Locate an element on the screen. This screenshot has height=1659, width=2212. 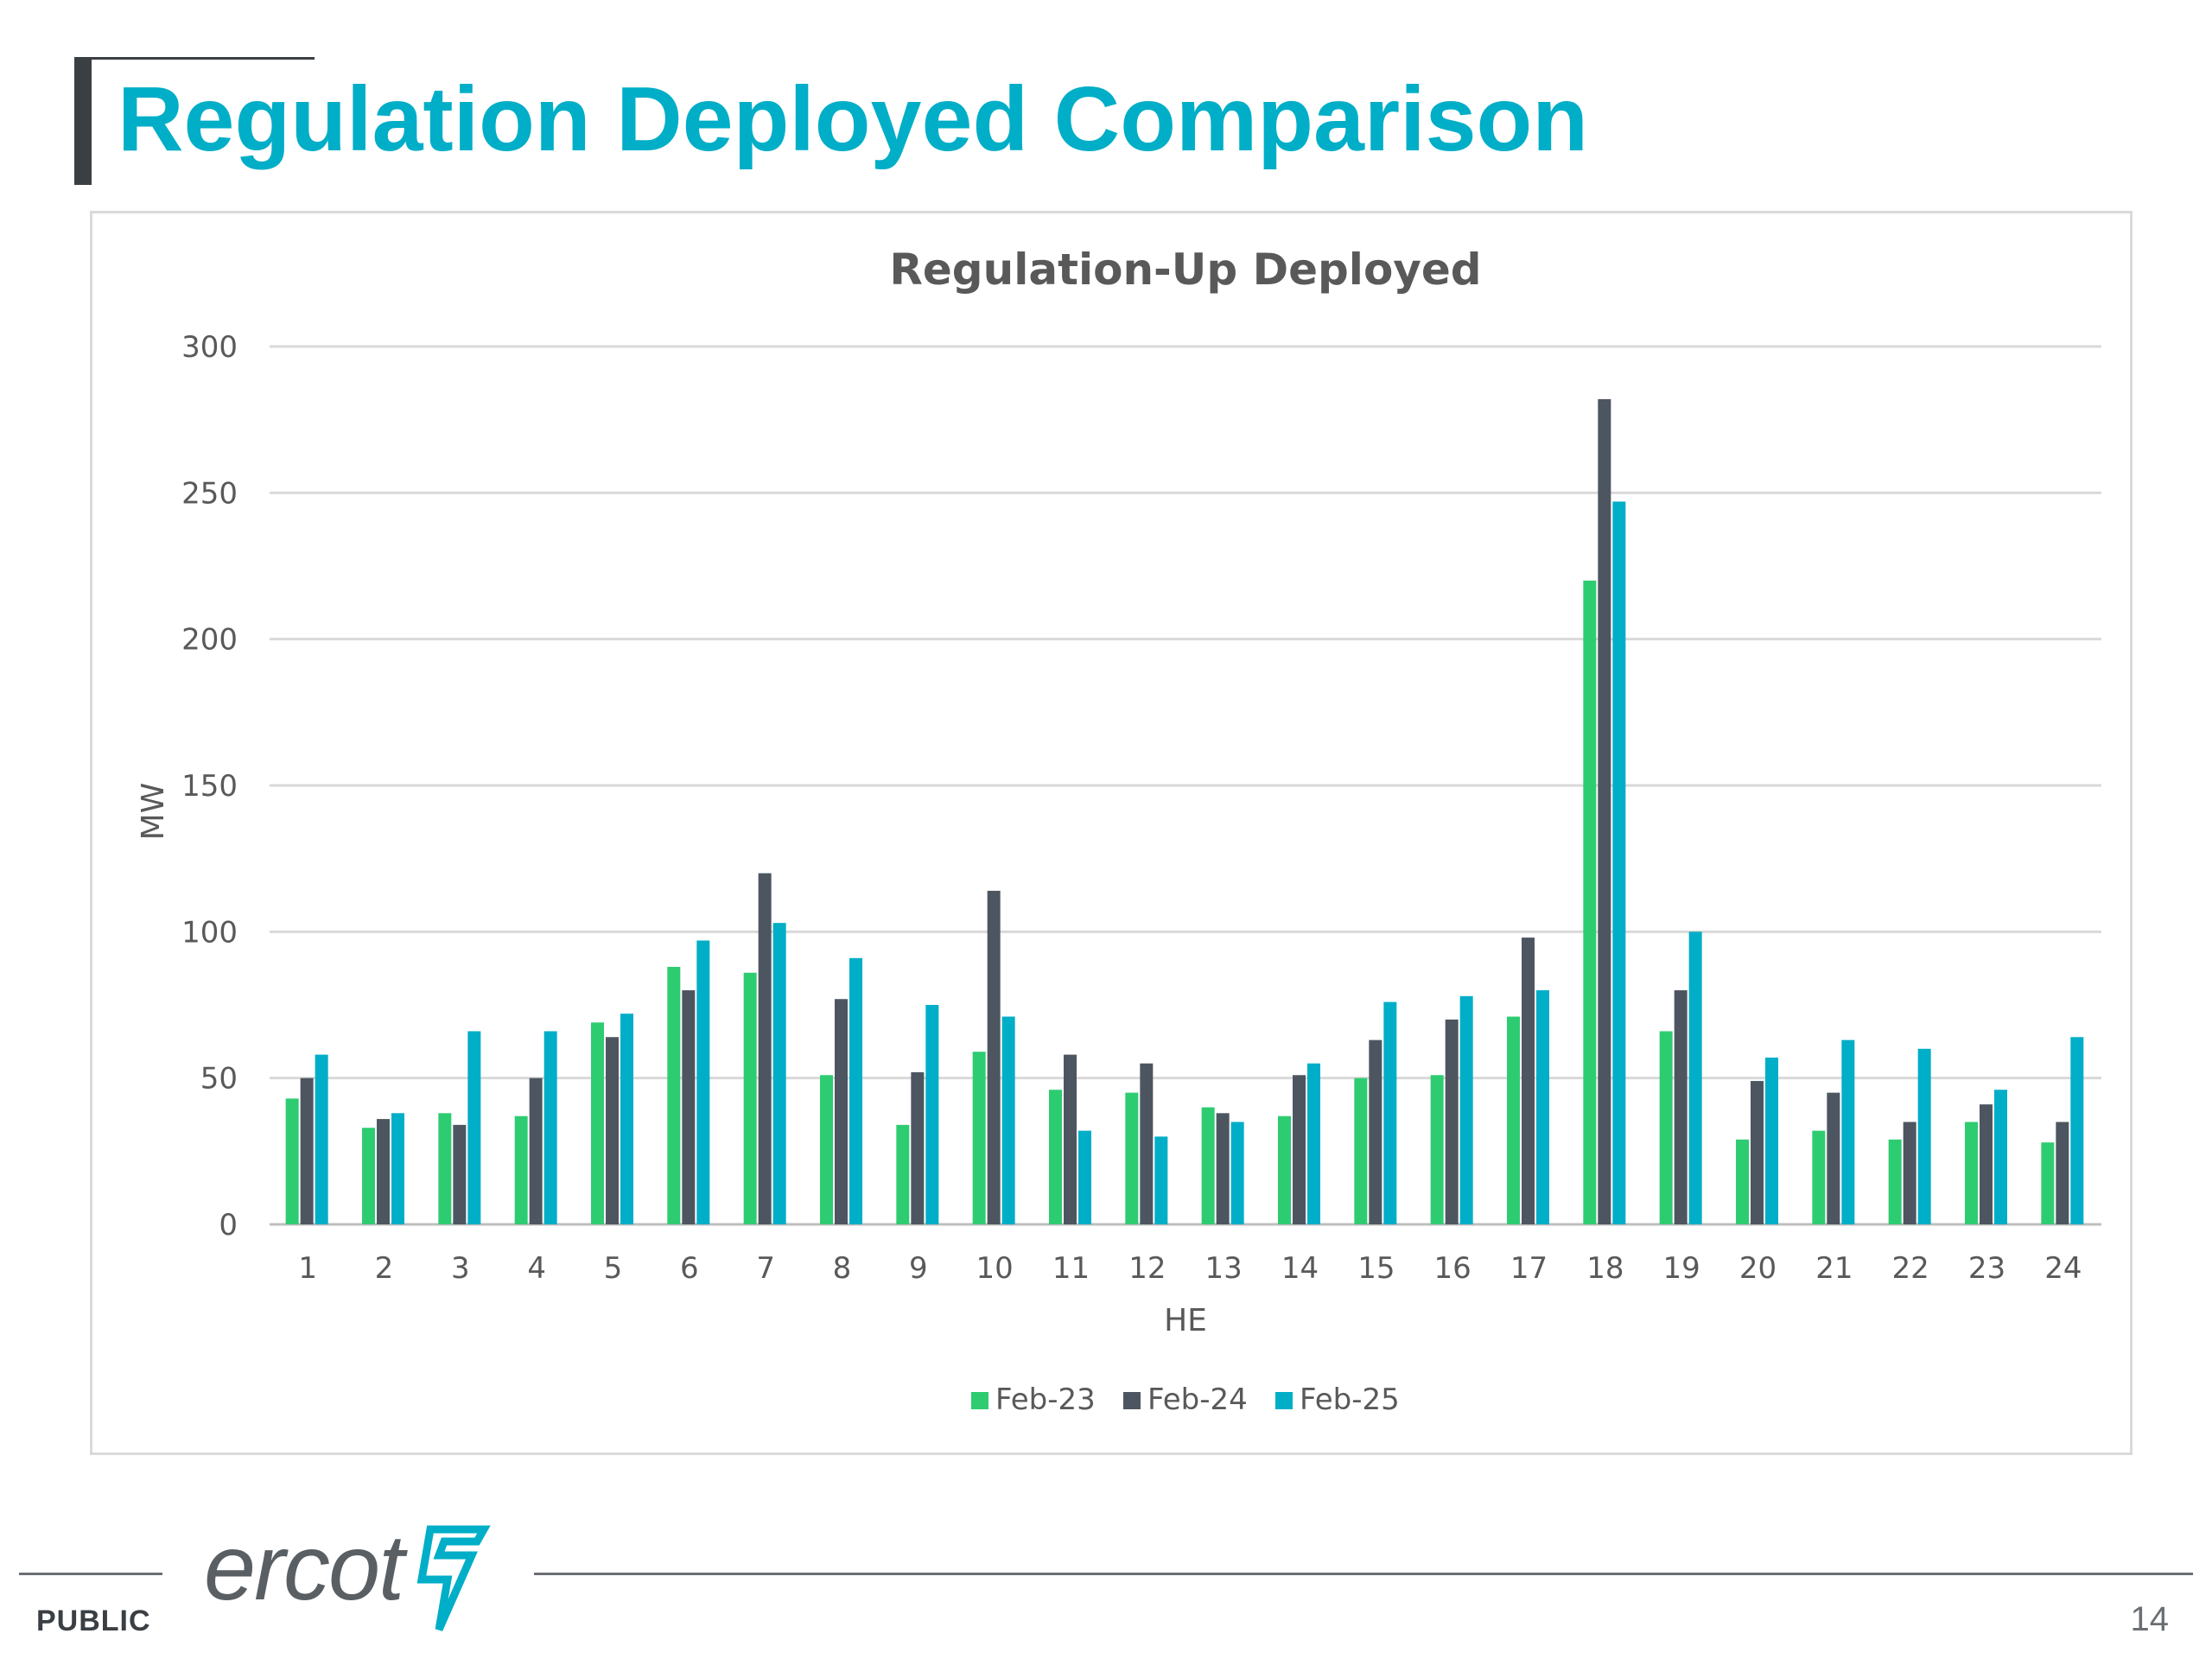
x-tick-label: 2 is located at coordinates (384, 1268).